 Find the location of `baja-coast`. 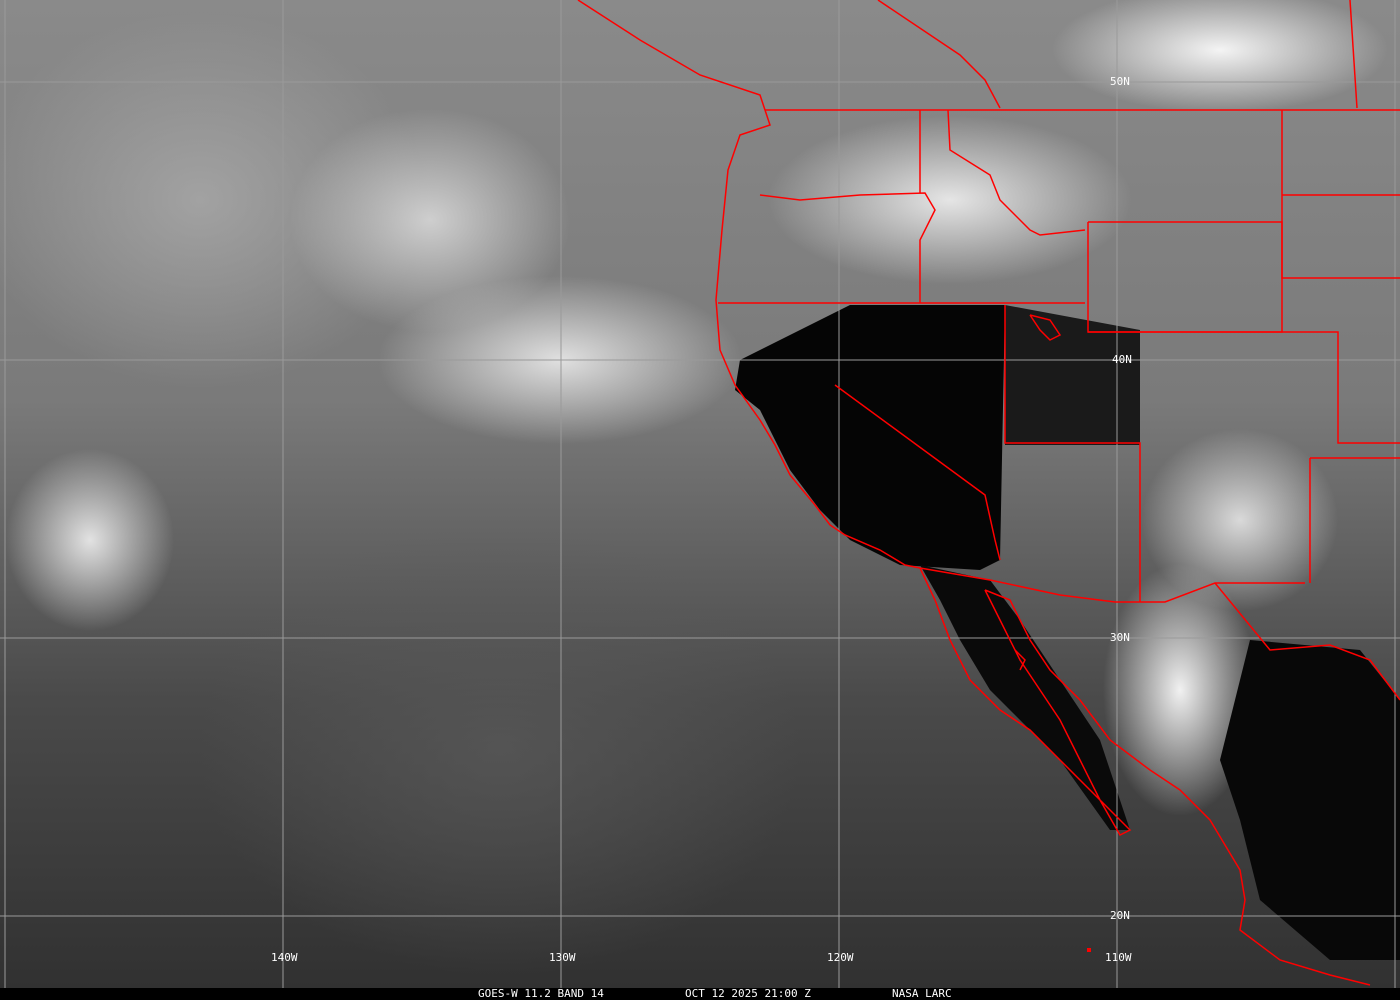

baja-coast is located at coordinates (1025, 701).